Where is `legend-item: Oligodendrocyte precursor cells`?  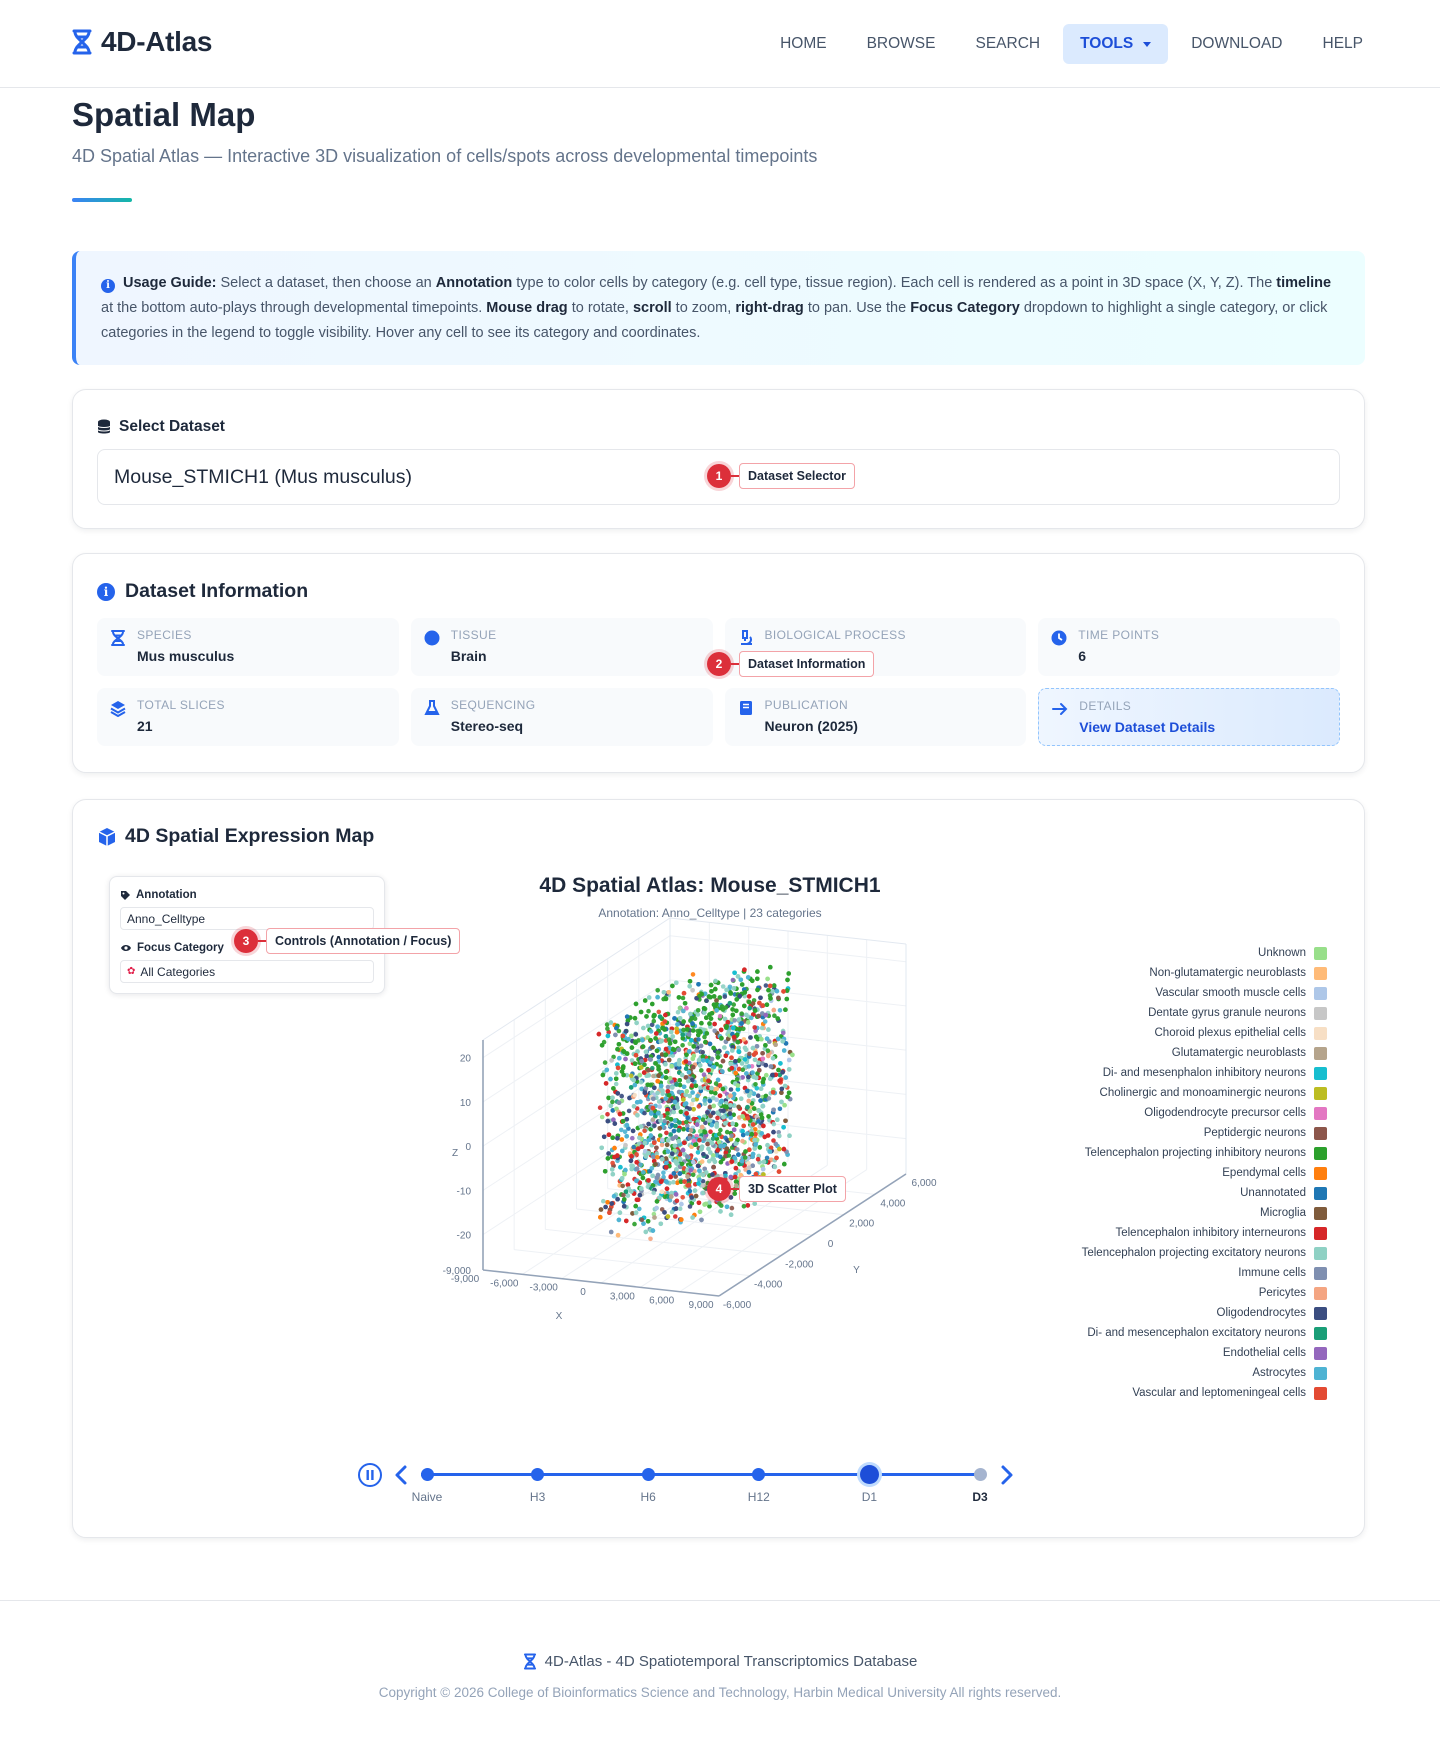 legend-item: Oligodendrocyte precursor cells is located at coordinates (1235, 1113).